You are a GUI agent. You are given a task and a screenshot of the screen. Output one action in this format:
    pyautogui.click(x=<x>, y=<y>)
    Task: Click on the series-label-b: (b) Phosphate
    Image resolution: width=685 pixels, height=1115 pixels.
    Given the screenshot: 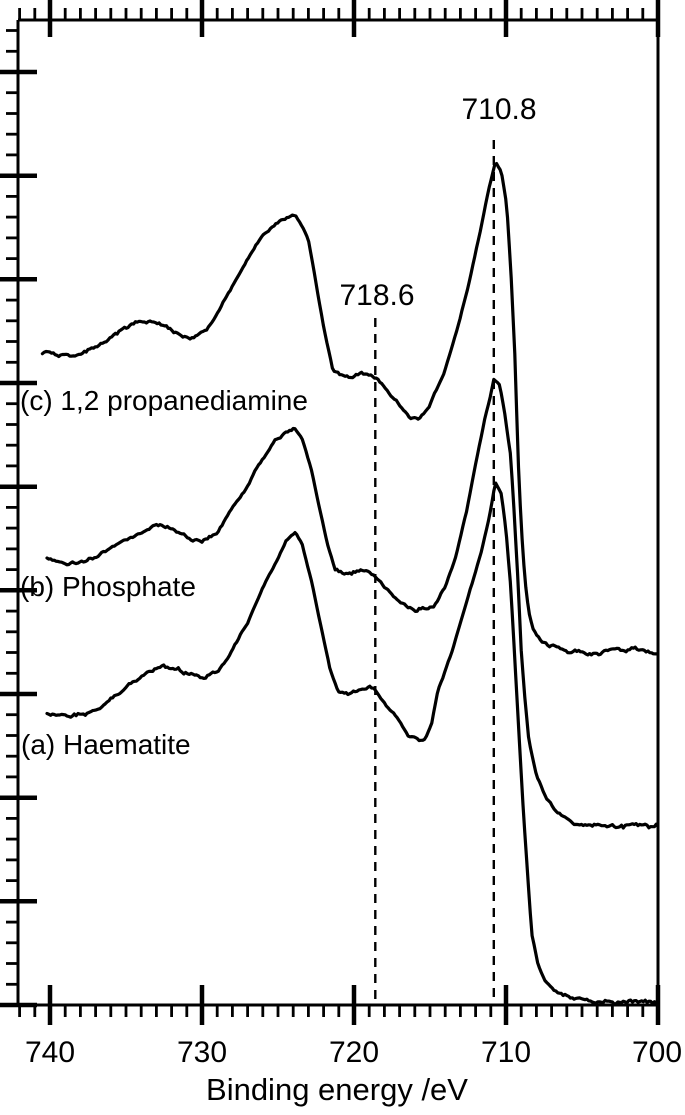 What is the action you would take?
    pyautogui.click(x=108, y=586)
    